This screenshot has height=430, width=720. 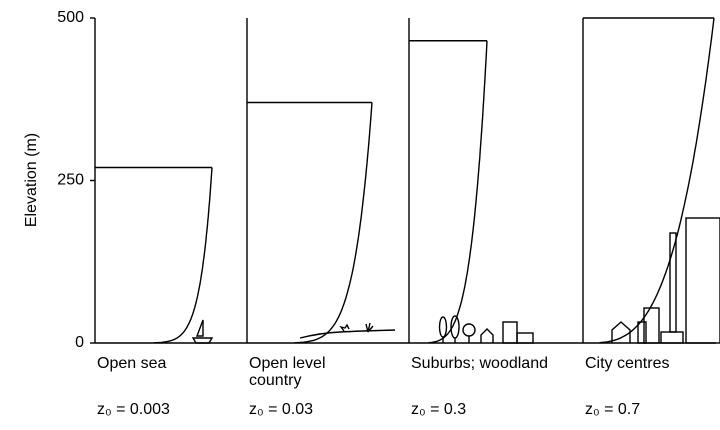 I want to click on terrain-label: Open sea, so click(x=132, y=363).